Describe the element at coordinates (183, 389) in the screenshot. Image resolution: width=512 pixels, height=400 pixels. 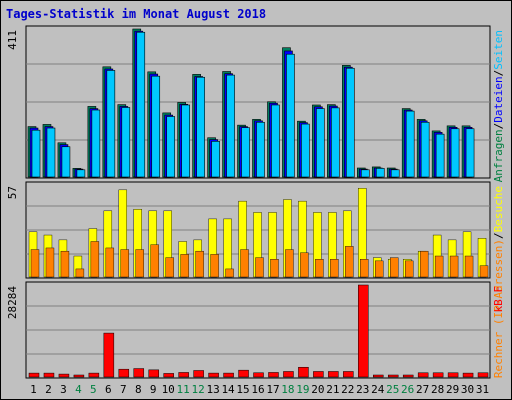
I see `x-tick-label: 11` at that location.